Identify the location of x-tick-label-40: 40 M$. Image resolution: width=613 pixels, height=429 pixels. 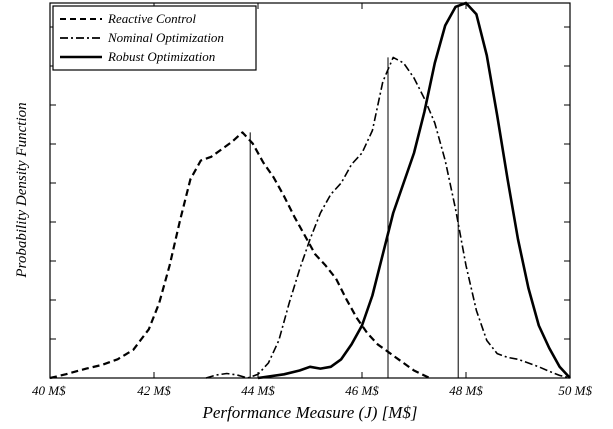
(49, 390).